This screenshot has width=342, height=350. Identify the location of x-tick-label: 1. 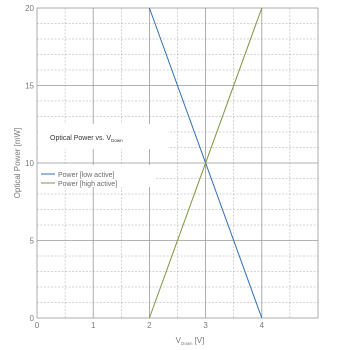
(93, 325).